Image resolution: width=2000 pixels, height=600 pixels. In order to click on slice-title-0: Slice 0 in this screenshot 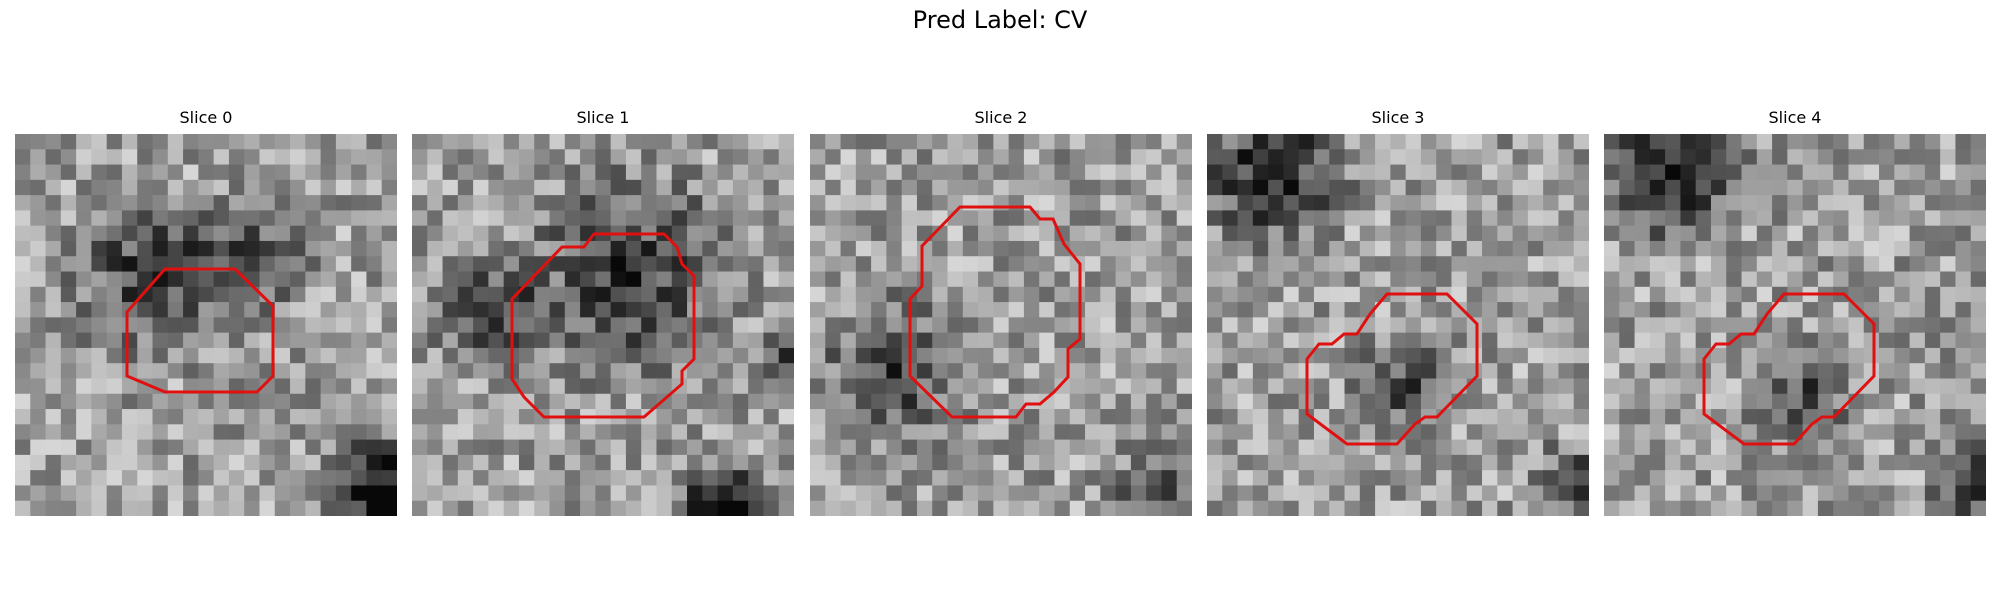, I will do `click(206, 117)`.